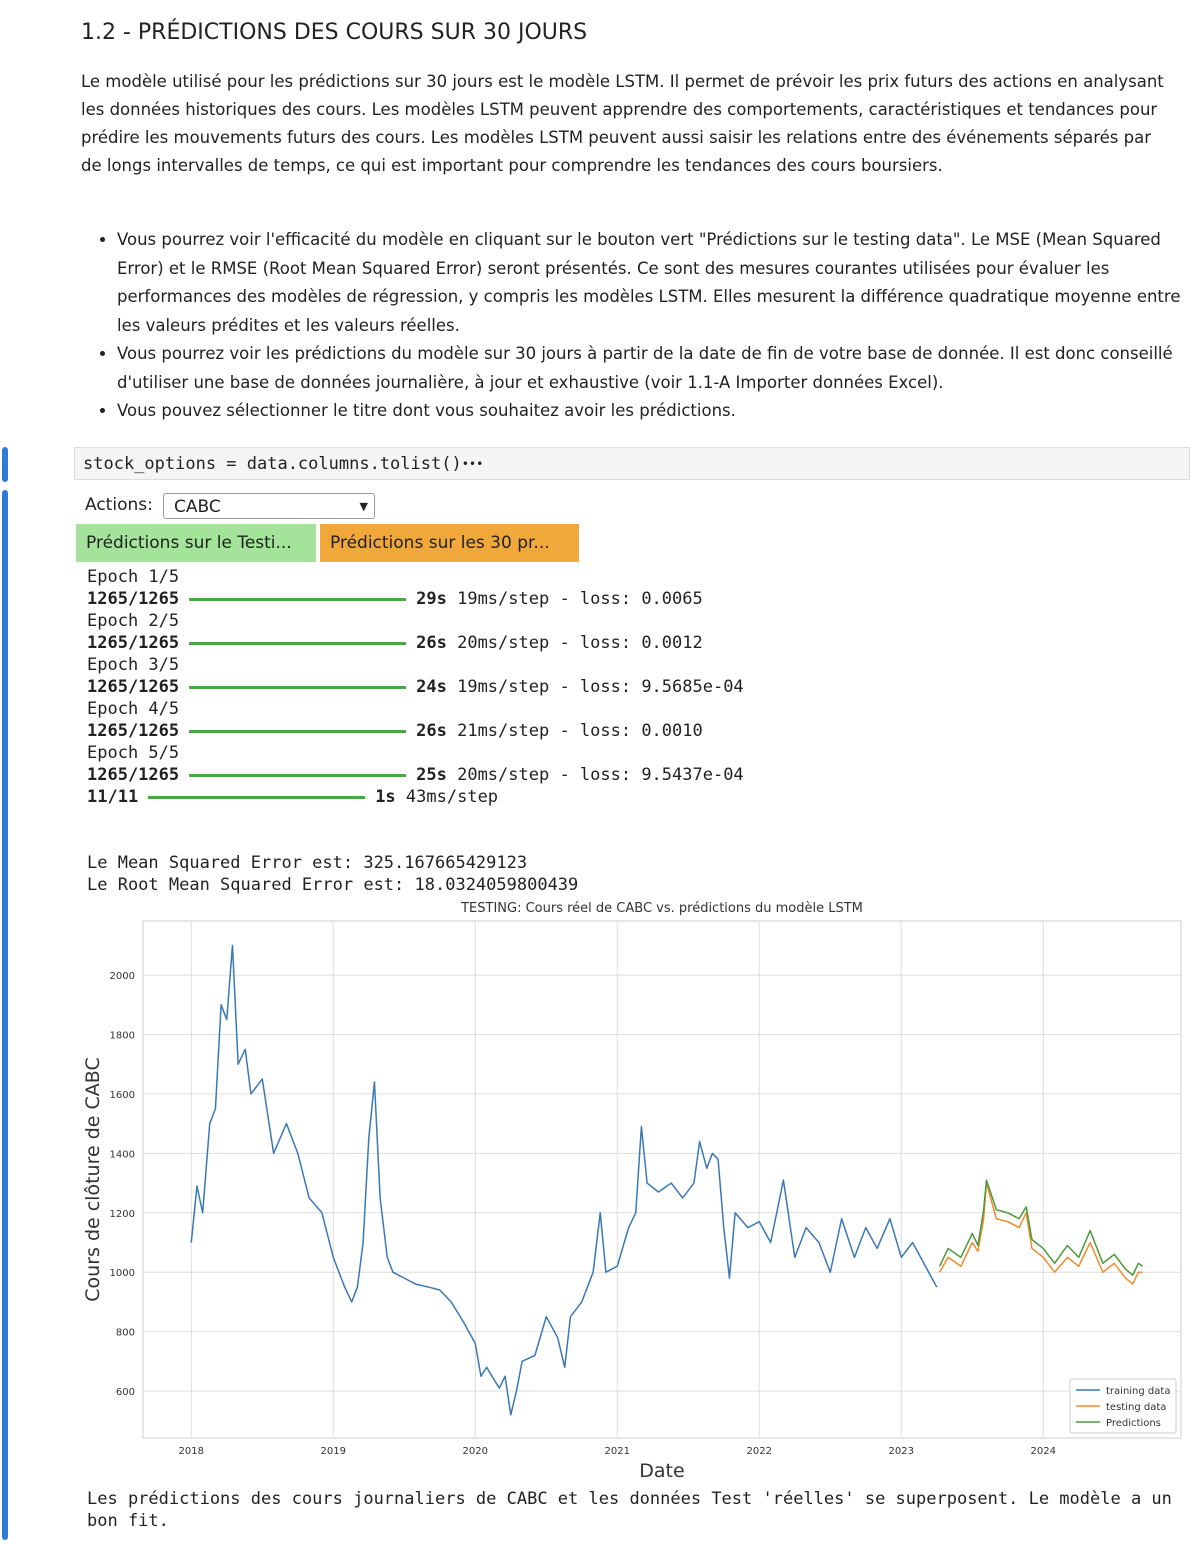 This screenshot has width=1200, height=1544. What do you see at coordinates (133, 709) in the screenshot?
I see `epoch: Epoch 4/5` at bounding box center [133, 709].